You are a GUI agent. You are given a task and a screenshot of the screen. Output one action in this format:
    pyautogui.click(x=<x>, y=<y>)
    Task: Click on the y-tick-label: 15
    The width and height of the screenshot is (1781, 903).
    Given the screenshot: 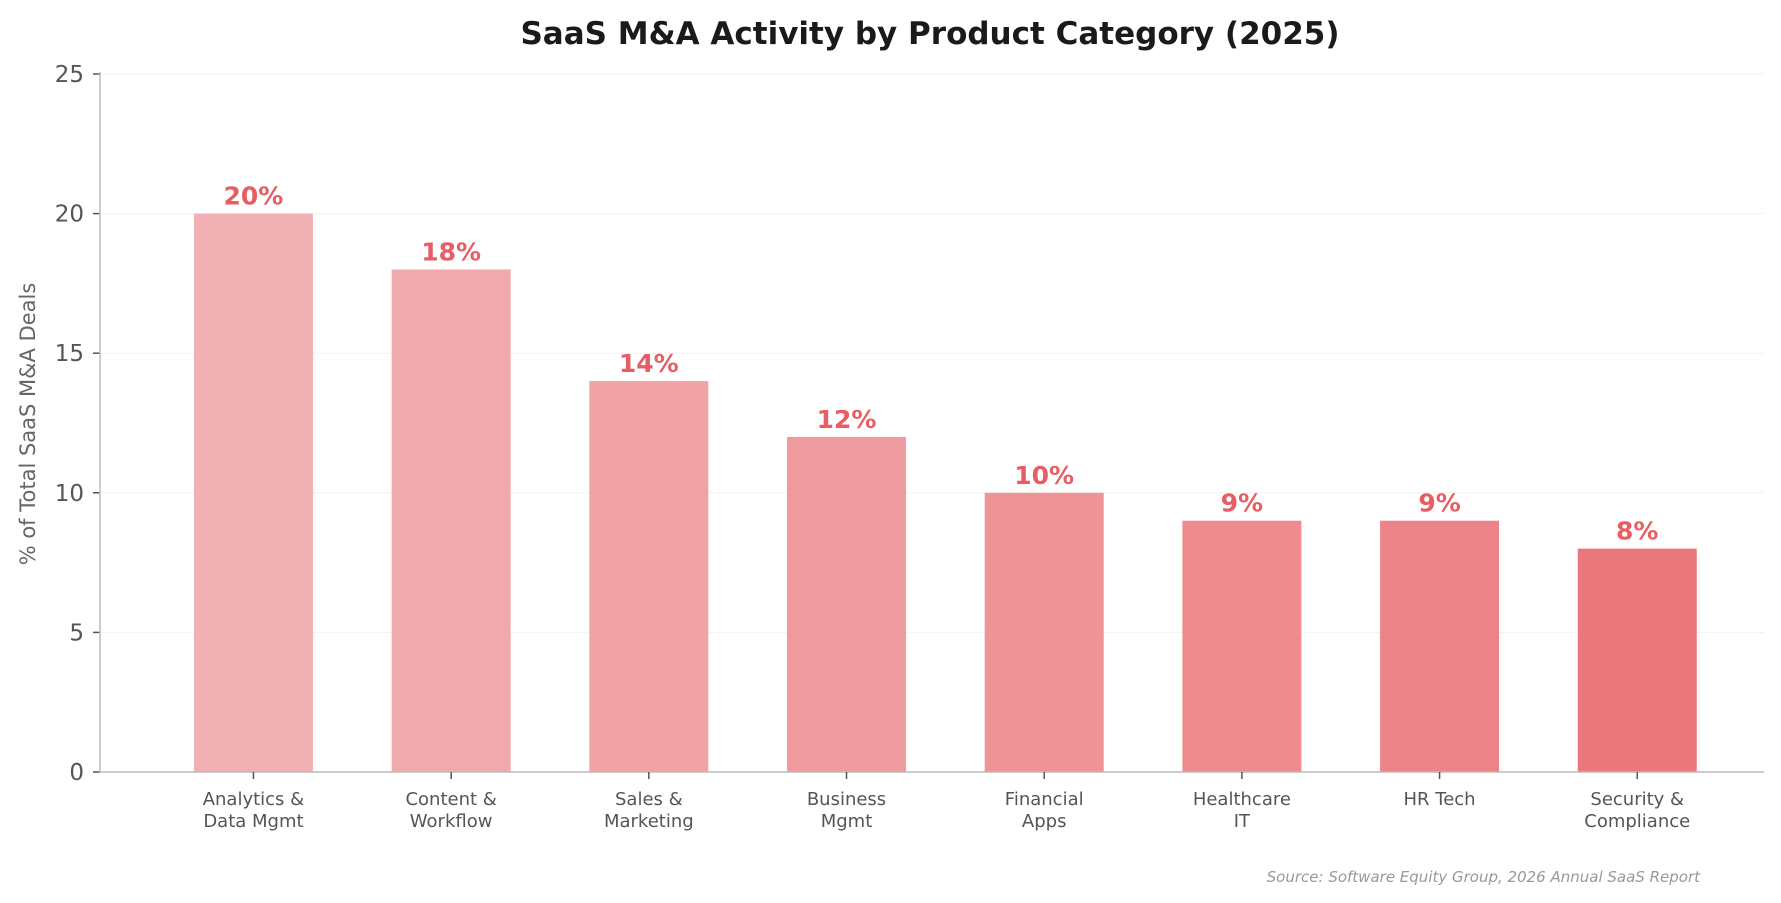 What is the action you would take?
    pyautogui.click(x=69, y=354)
    